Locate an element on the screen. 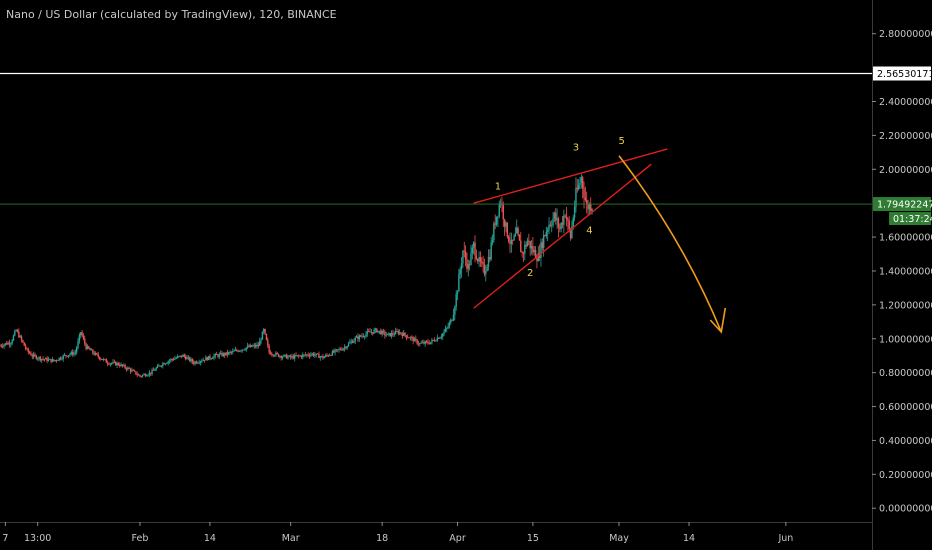  y-tick-label: 1.20000000 is located at coordinates (905, 305).